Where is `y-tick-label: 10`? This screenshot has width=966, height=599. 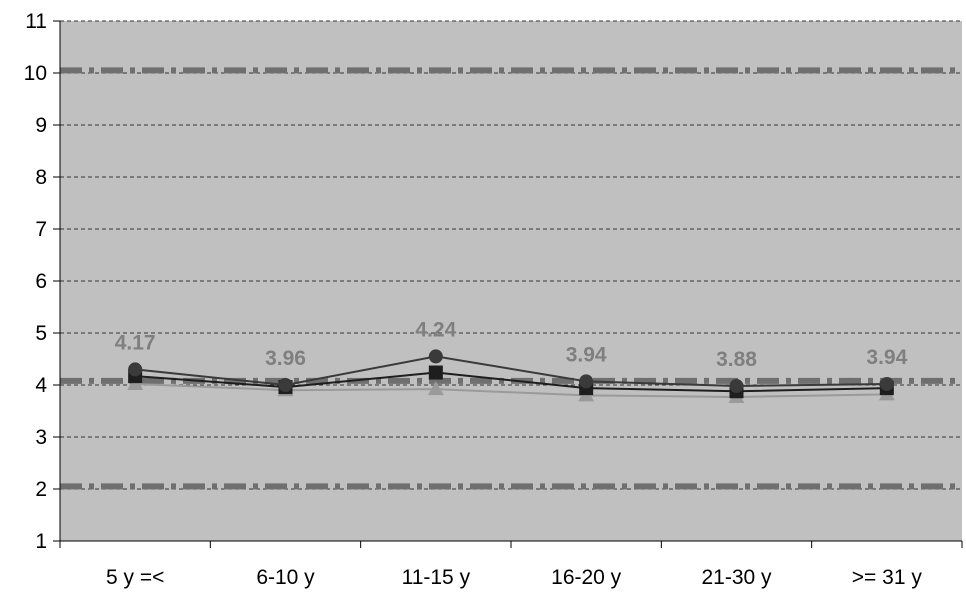 y-tick-label: 10 is located at coordinates (35, 73).